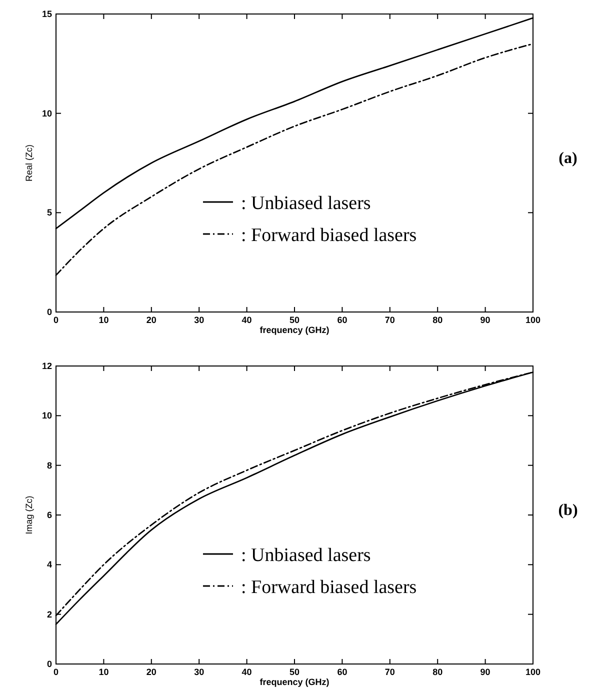 The width and height of the screenshot is (592, 699). Describe the element at coordinates (29, 163) in the screenshot. I see `y-axis-title: Real (Zc)` at that location.